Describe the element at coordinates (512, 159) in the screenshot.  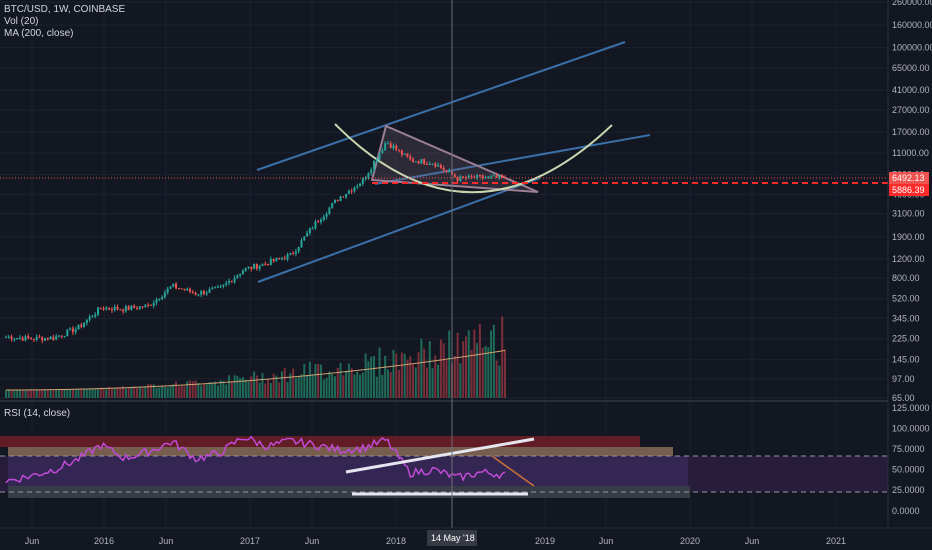
I see `channel-line-middle` at that location.